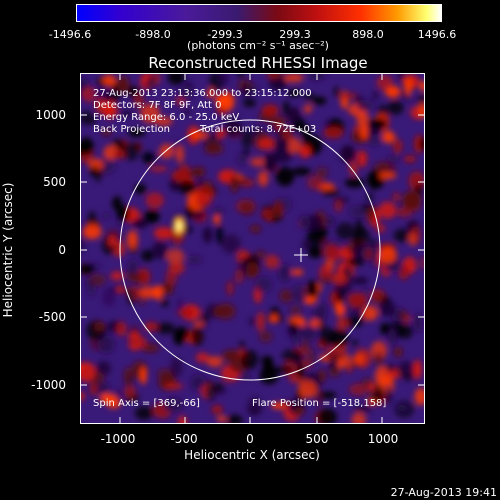 Image resolution: width=500 pixels, height=500 pixels. Describe the element at coordinates (166, 117) in the screenshot. I see `energy-range-label: Energy Range: 6.0 - 25.0 keV` at that location.